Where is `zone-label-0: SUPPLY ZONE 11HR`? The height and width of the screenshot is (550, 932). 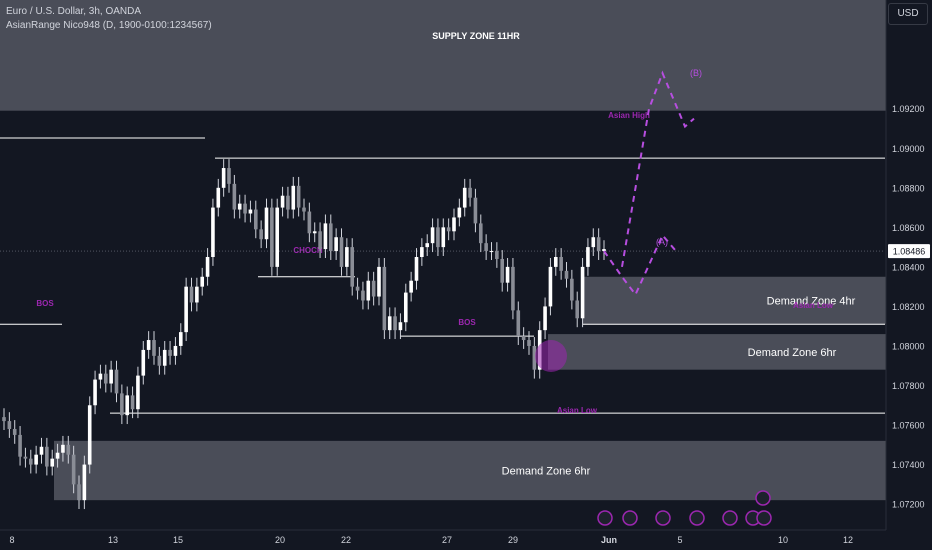 zone-label-0: SUPPLY ZONE 11HR is located at coordinates (476, 36).